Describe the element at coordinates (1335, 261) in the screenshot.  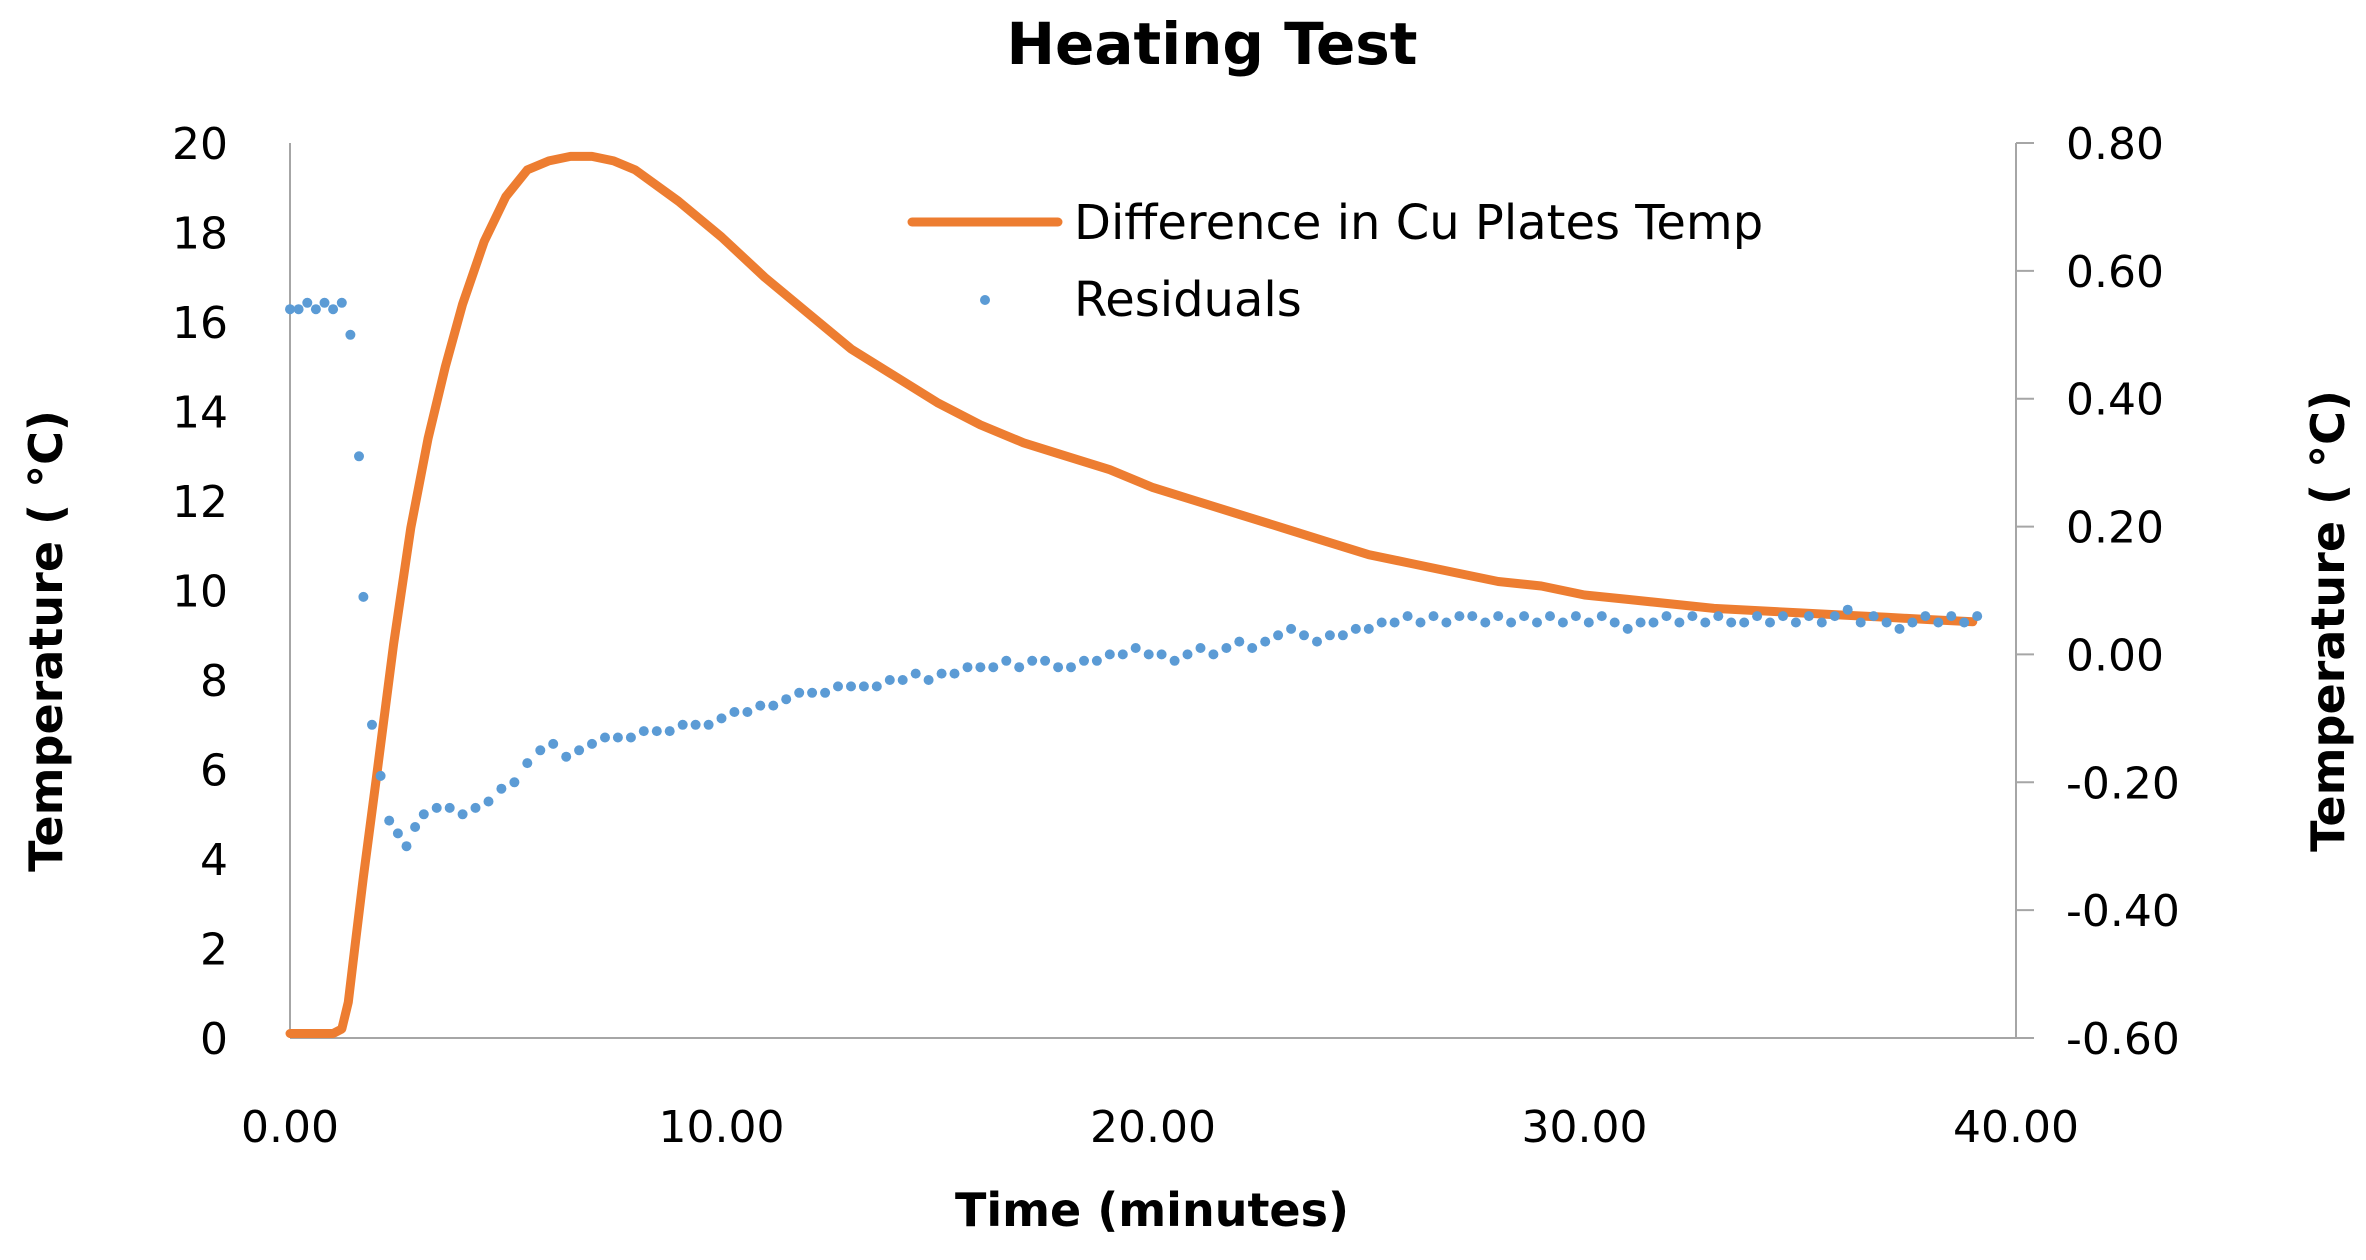
I see `legend: Difference in Cu Plates Temp Residuals` at that location.